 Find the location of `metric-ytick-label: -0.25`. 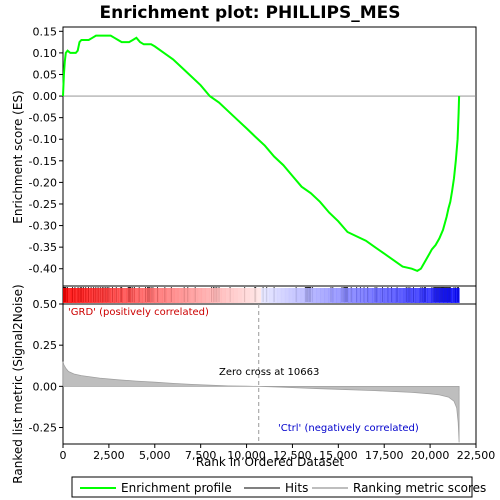

metric-ytick-label: -0.25 is located at coordinates (43, 428).